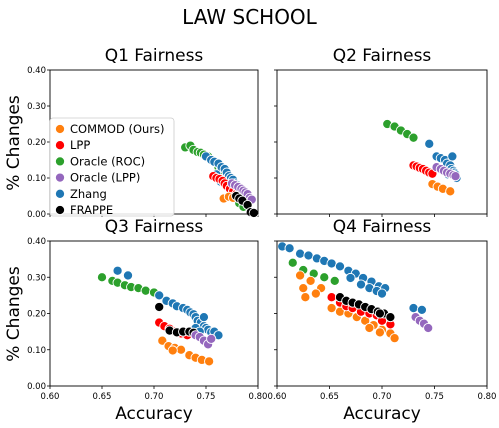 The width and height of the screenshot is (499, 428). I want to click on q4-points, so click(355, 292).